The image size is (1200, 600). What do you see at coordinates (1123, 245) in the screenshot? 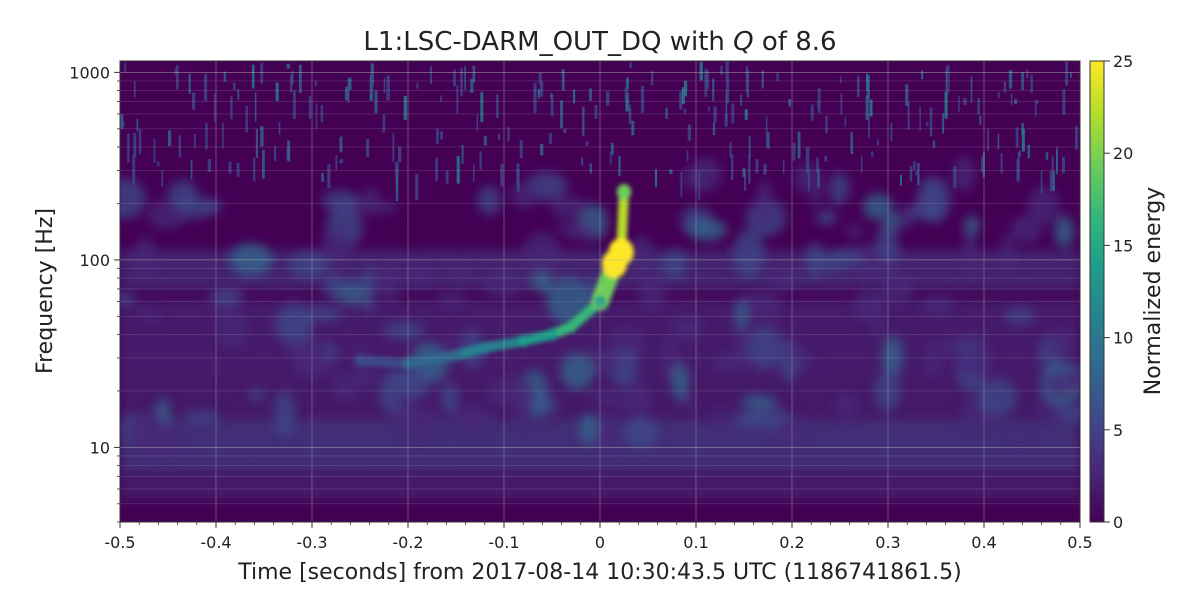
I see `colorbar-tick-label: 15` at bounding box center [1123, 245].